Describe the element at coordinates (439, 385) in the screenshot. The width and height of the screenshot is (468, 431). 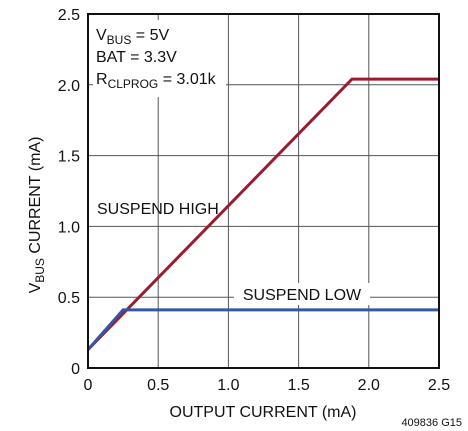
I see `x-tick-label: 2.5` at that location.